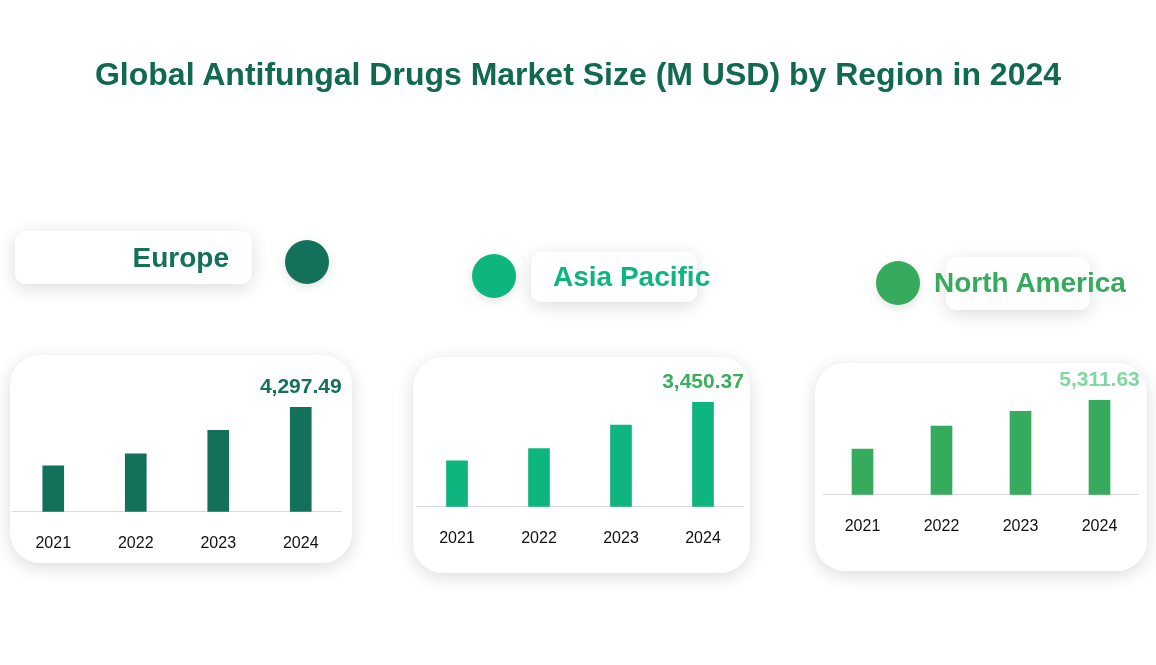 The image size is (1156, 665). I want to click on chart-title: North America, so click(1030, 283).